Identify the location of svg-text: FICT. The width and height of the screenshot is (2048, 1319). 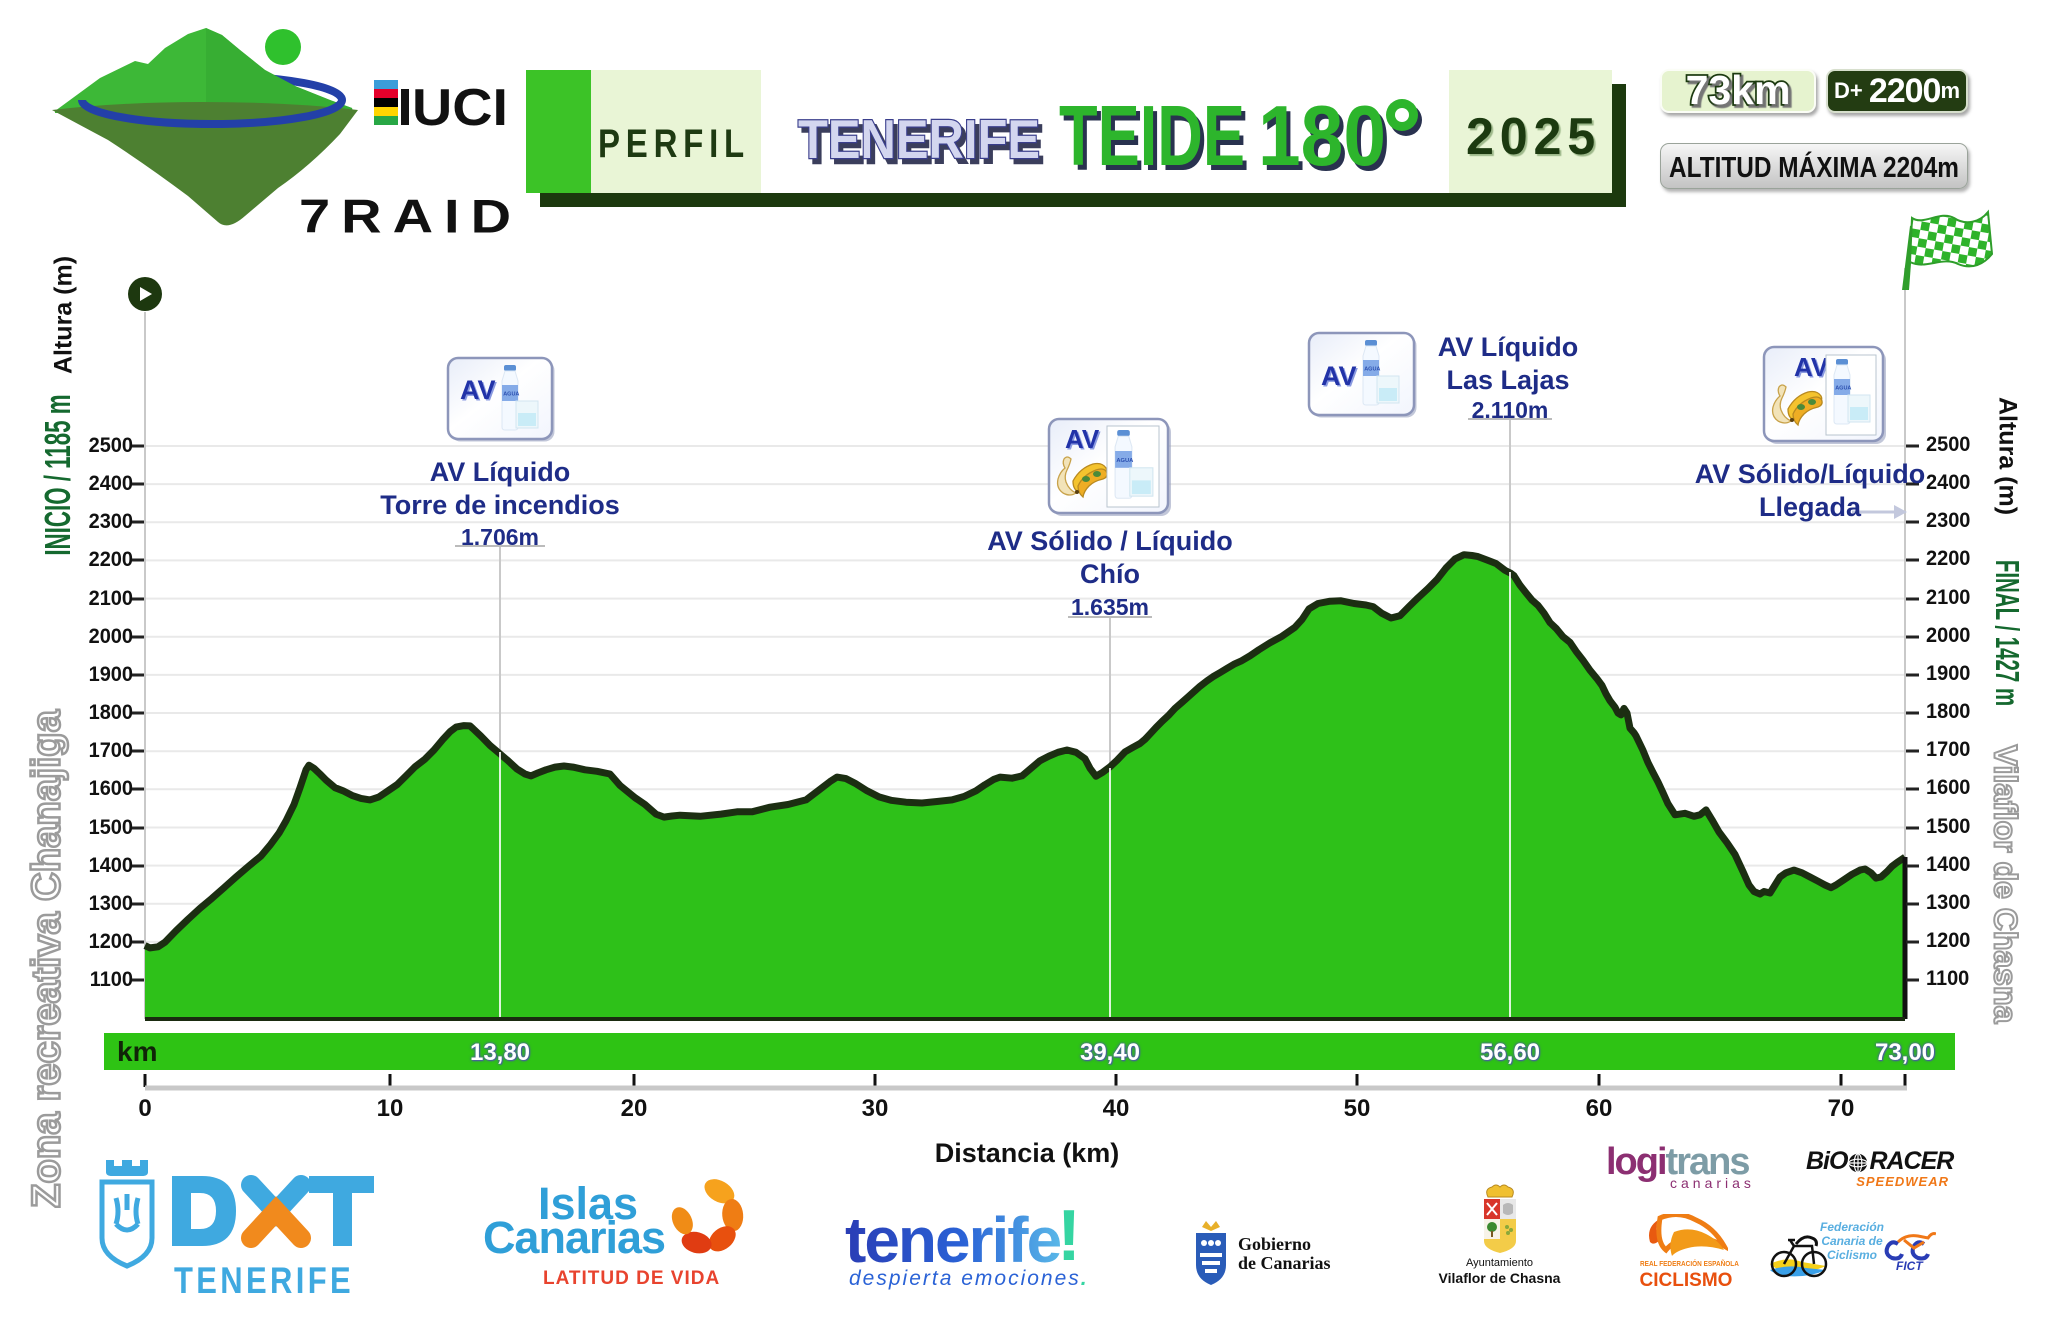
(1910, 1265).